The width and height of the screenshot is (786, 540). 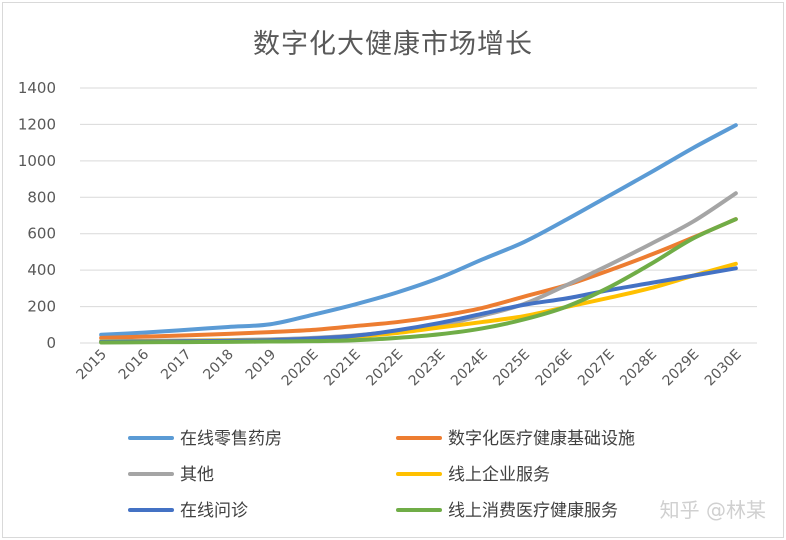 What do you see at coordinates (37, 161) in the screenshot?
I see `y-tick-label: 1000` at bounding box center [37, 161].